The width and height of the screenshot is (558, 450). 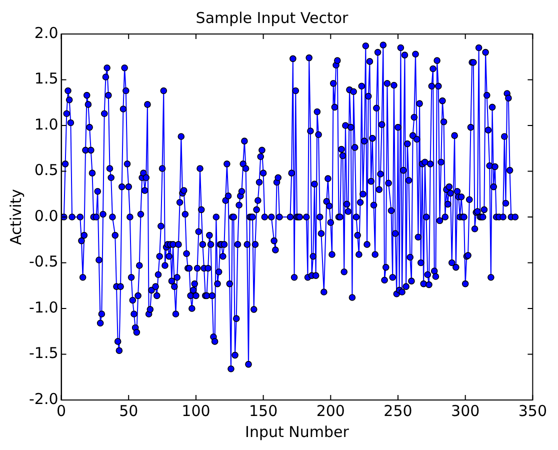 I want to click on y-axis-title: Activity, so click(x=15, y=217).